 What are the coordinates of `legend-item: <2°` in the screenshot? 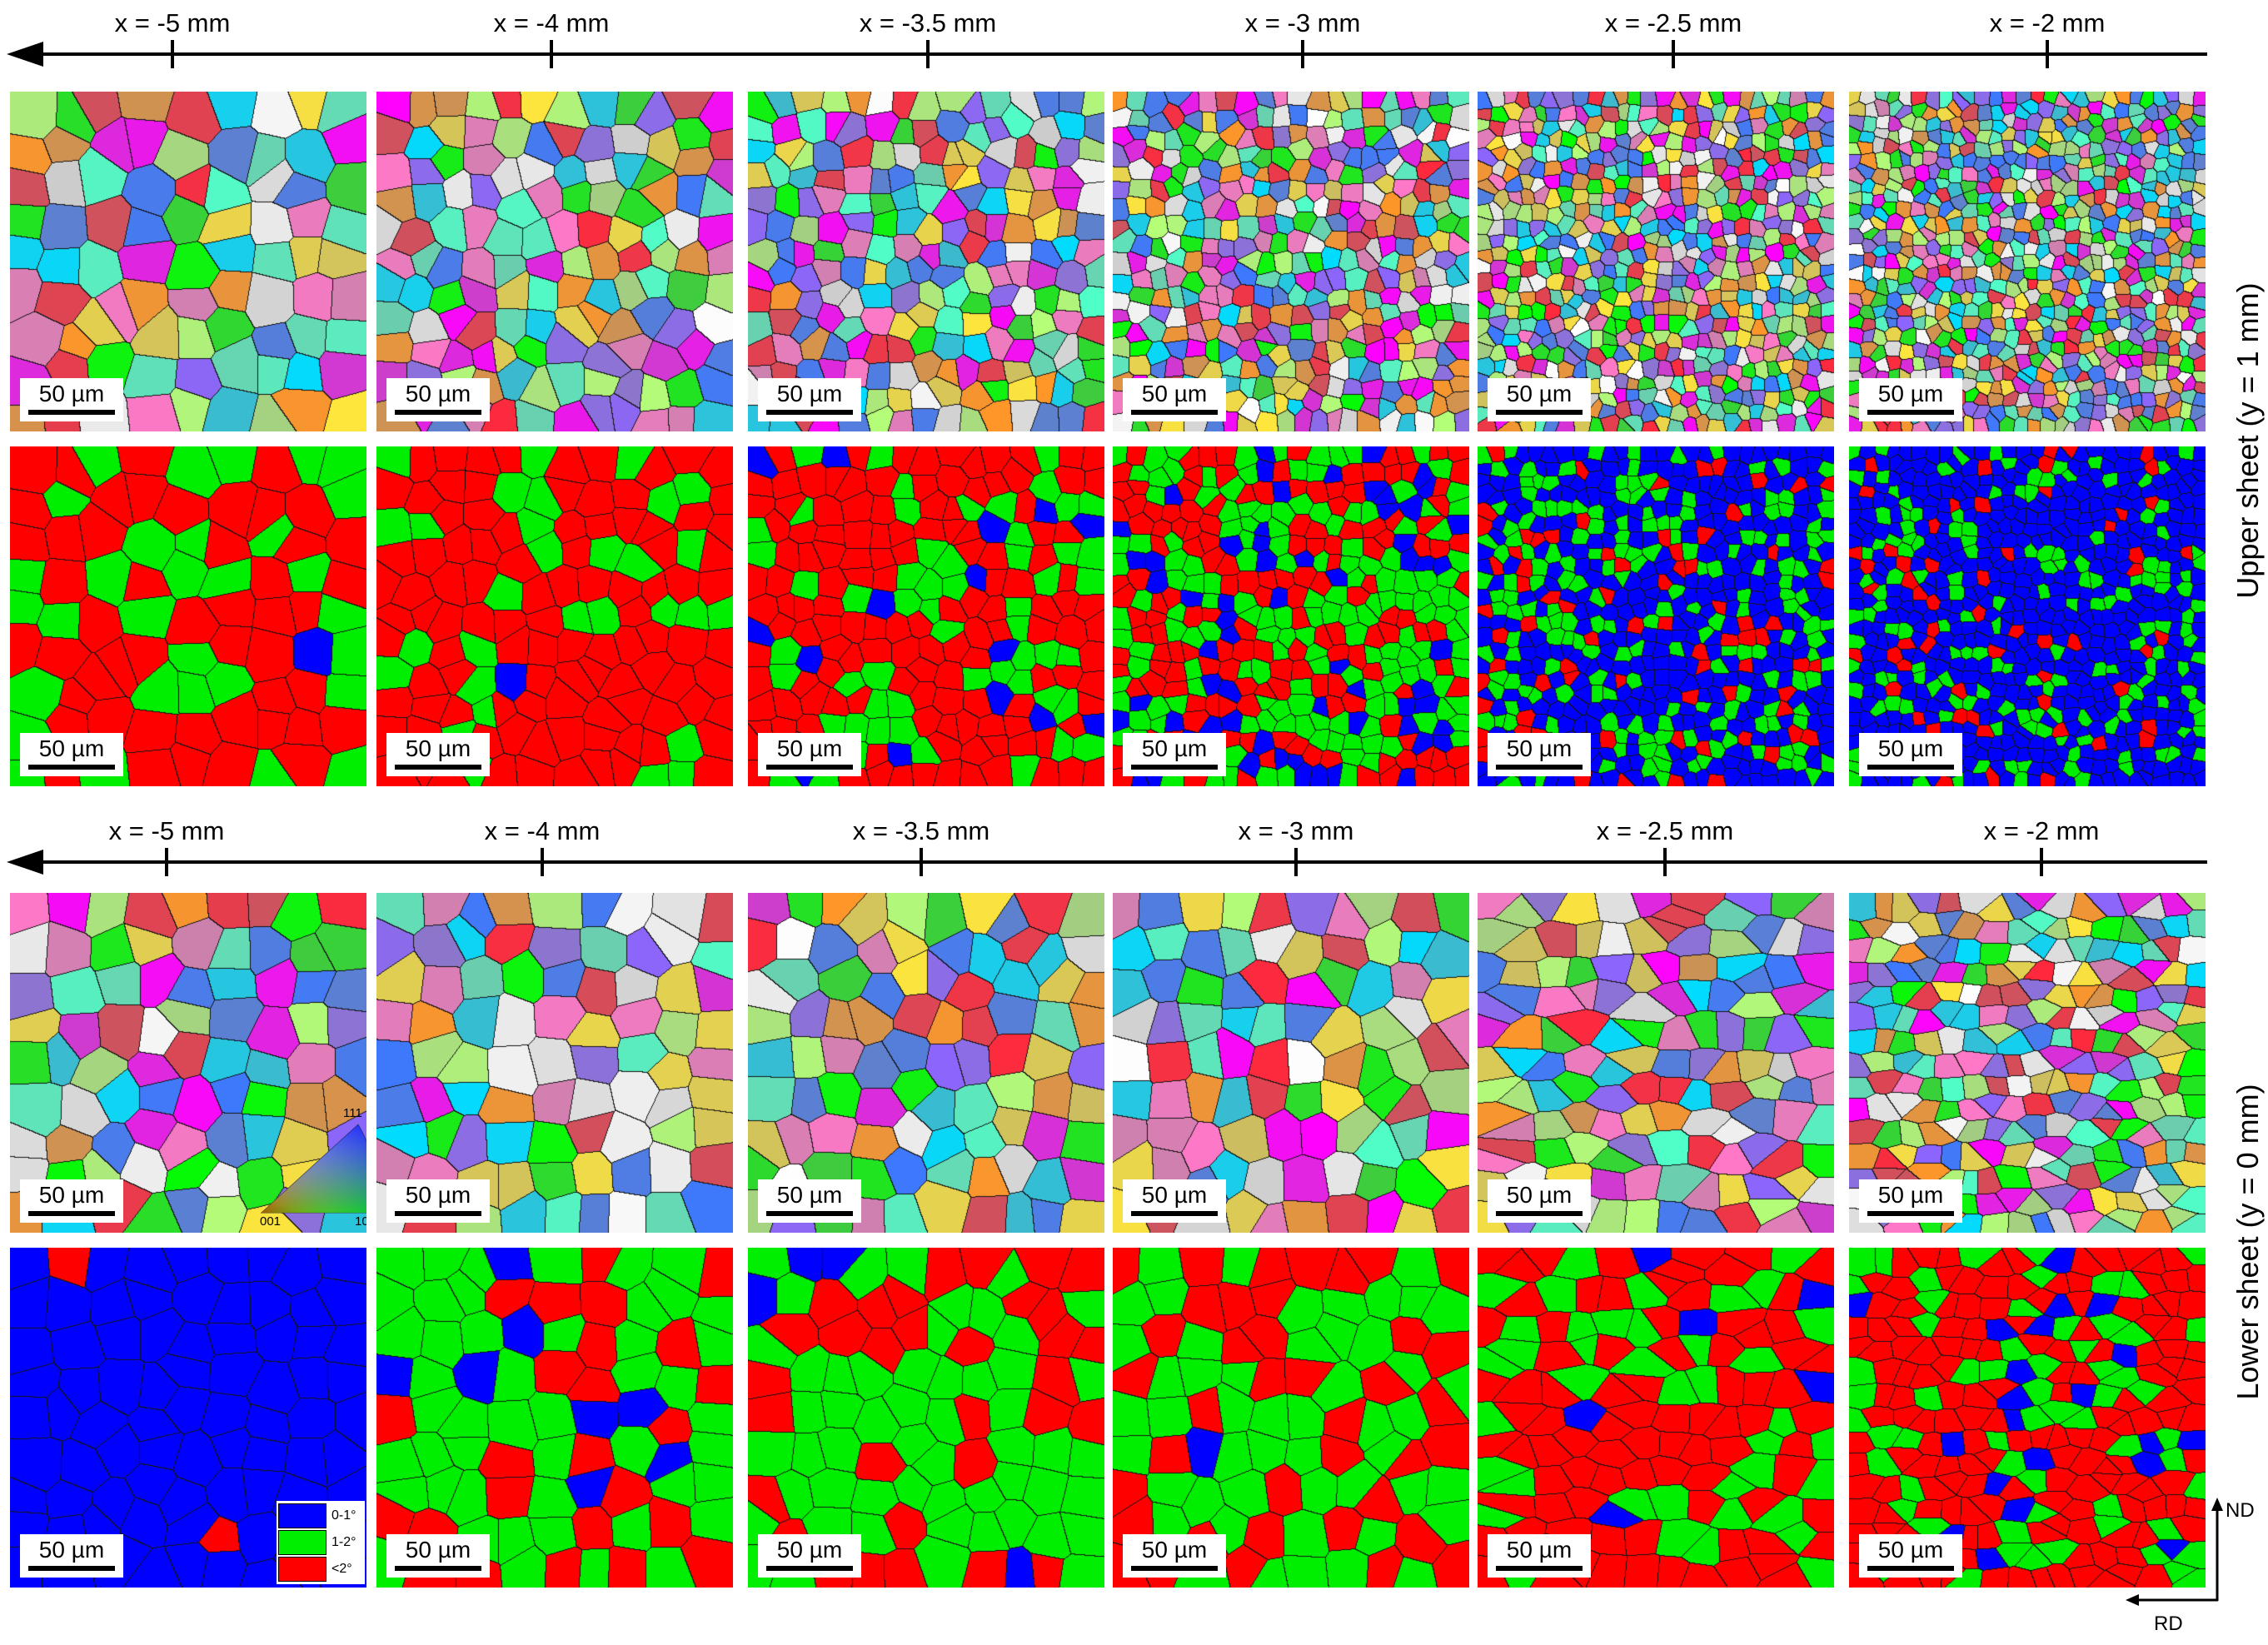 It's located at (320, 1569).